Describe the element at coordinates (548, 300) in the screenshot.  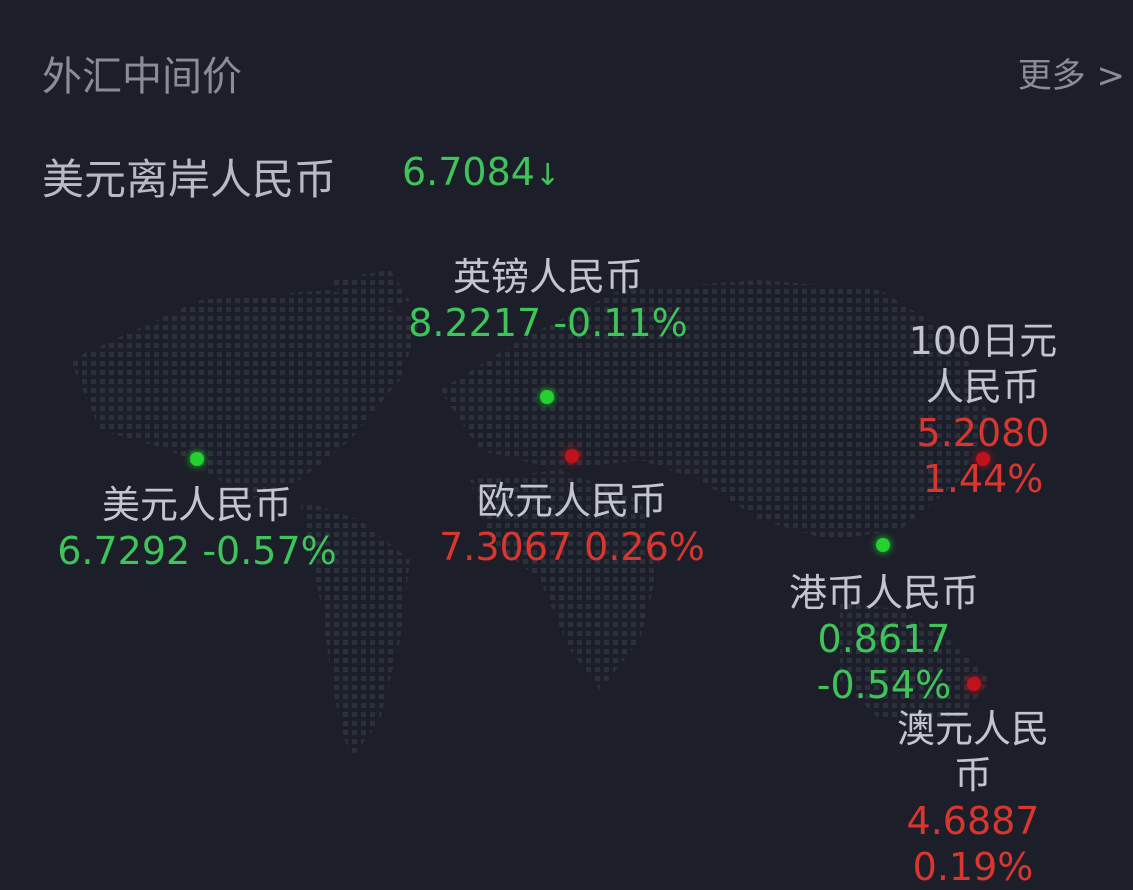
I see `pair-gbp: 英镑人民币 8.2217 -0.11%` at that location.